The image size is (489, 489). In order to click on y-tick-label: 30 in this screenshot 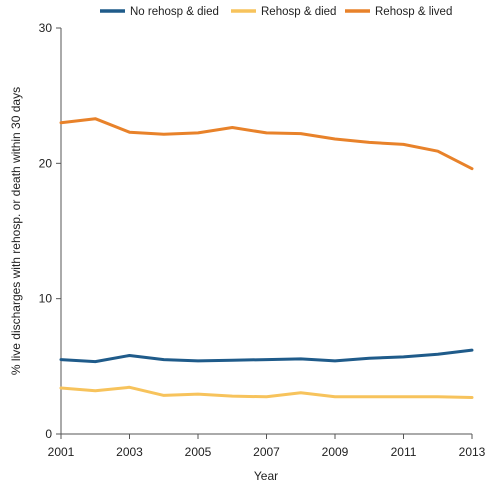, I will do `click(46, 28)`.